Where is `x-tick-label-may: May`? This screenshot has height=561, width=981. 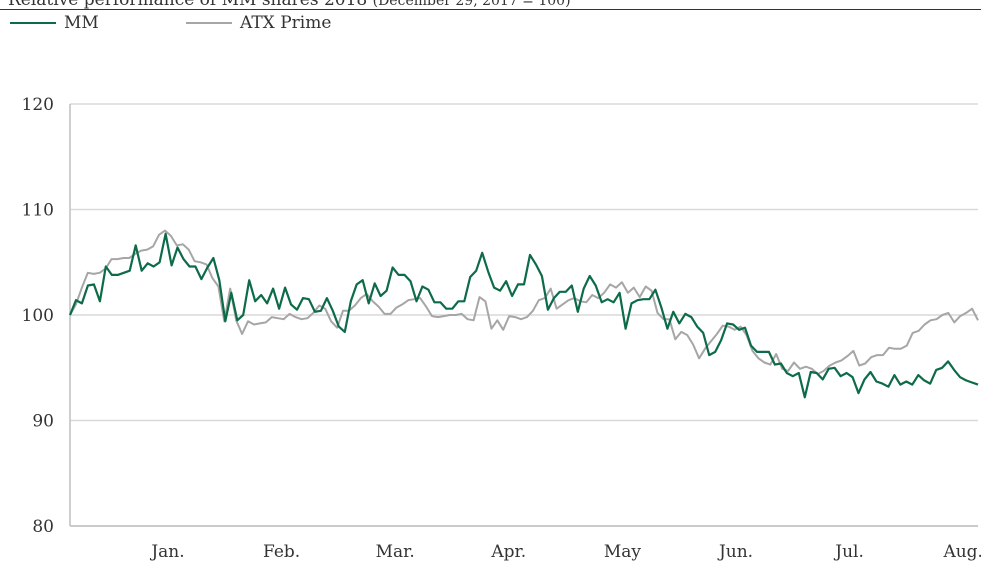
x-tick-label-may: May is located at coordinates (623, 551).